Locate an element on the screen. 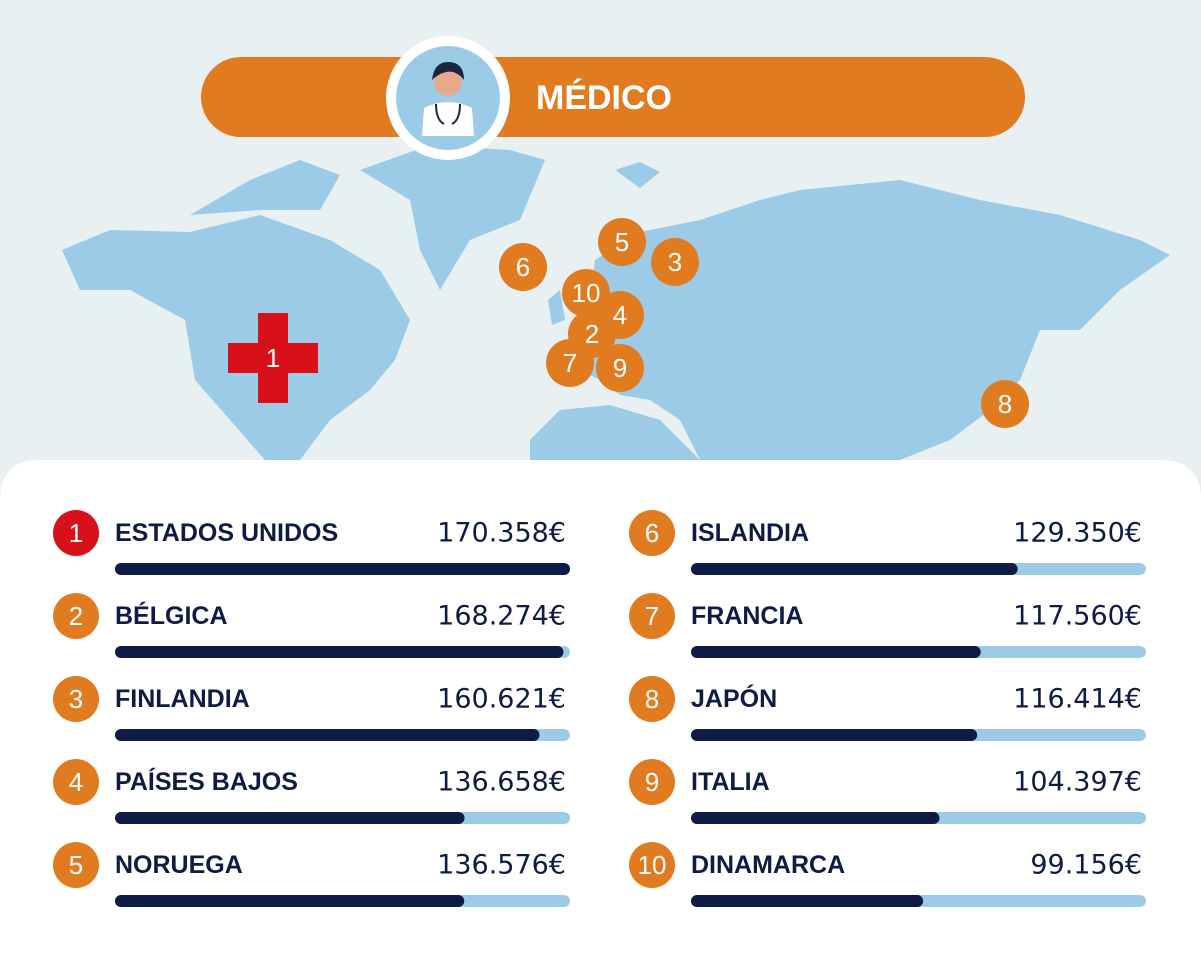 Image resolution: width=1201 pixels, height=969 pixels. avatar-bg is located at coordinates (448, 98).